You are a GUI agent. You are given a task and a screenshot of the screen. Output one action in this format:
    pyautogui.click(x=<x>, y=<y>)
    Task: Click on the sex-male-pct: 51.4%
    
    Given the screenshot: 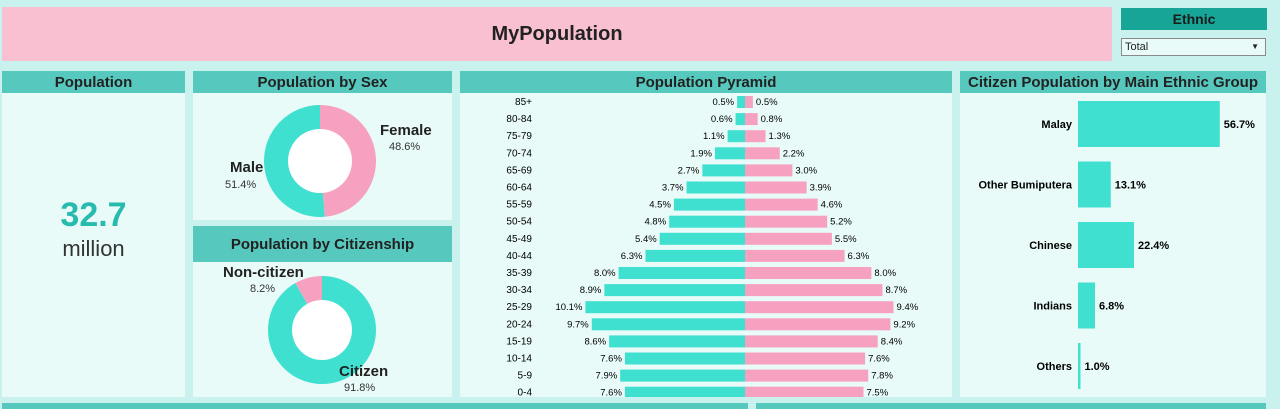 What is the action you would take?
    pyautogui.click(x=241, y=185)
    